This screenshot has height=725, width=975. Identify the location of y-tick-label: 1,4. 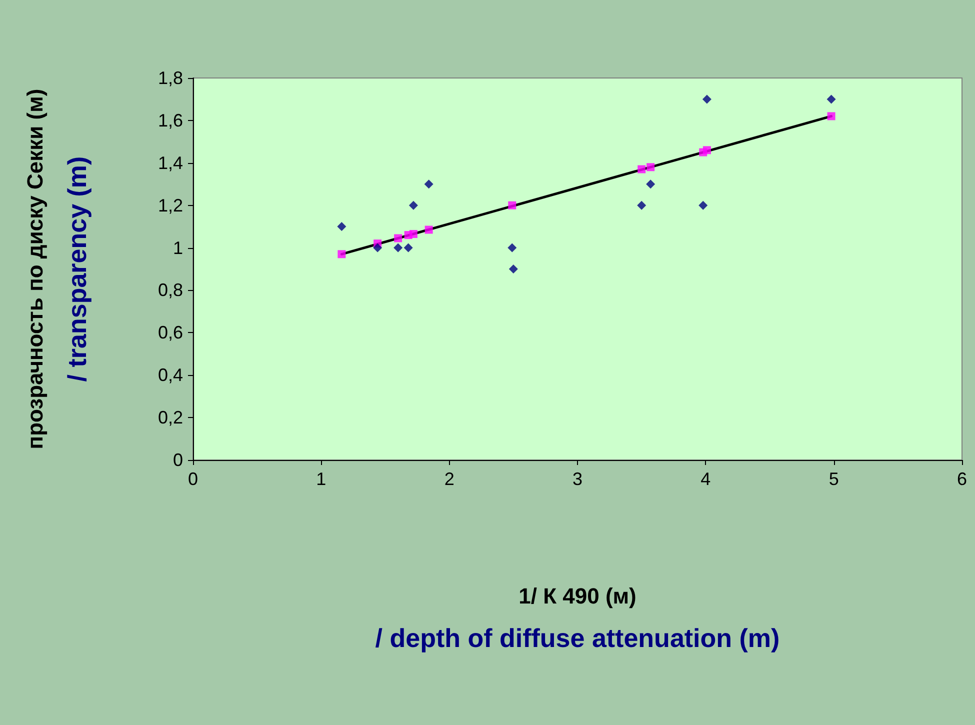
(170, 162).